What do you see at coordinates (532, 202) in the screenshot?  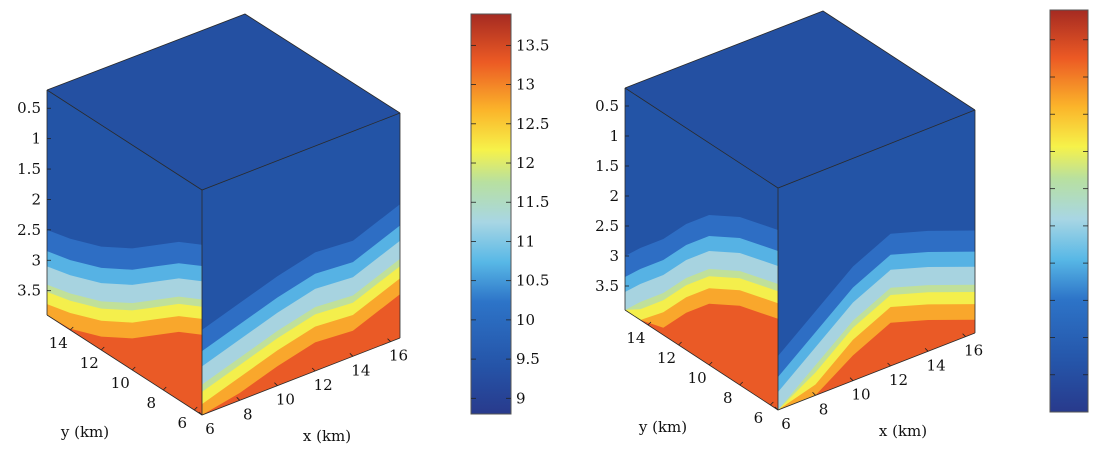 I see `colorbar-tick-label: 11.5` at bounding box center [532, 202].